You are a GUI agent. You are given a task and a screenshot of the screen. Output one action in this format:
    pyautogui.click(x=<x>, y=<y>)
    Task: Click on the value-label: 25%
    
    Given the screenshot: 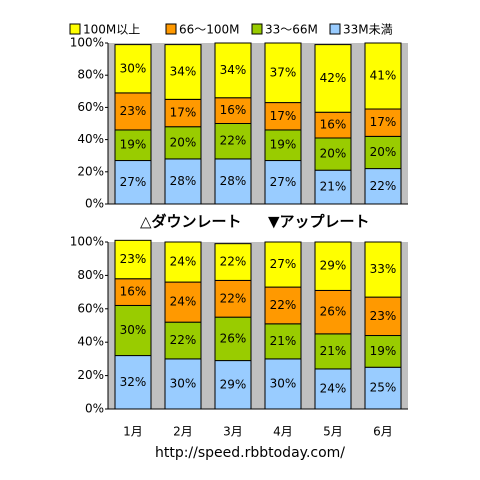 What is the action you would take?
    pyautogui.click(x=383, y=388)
    